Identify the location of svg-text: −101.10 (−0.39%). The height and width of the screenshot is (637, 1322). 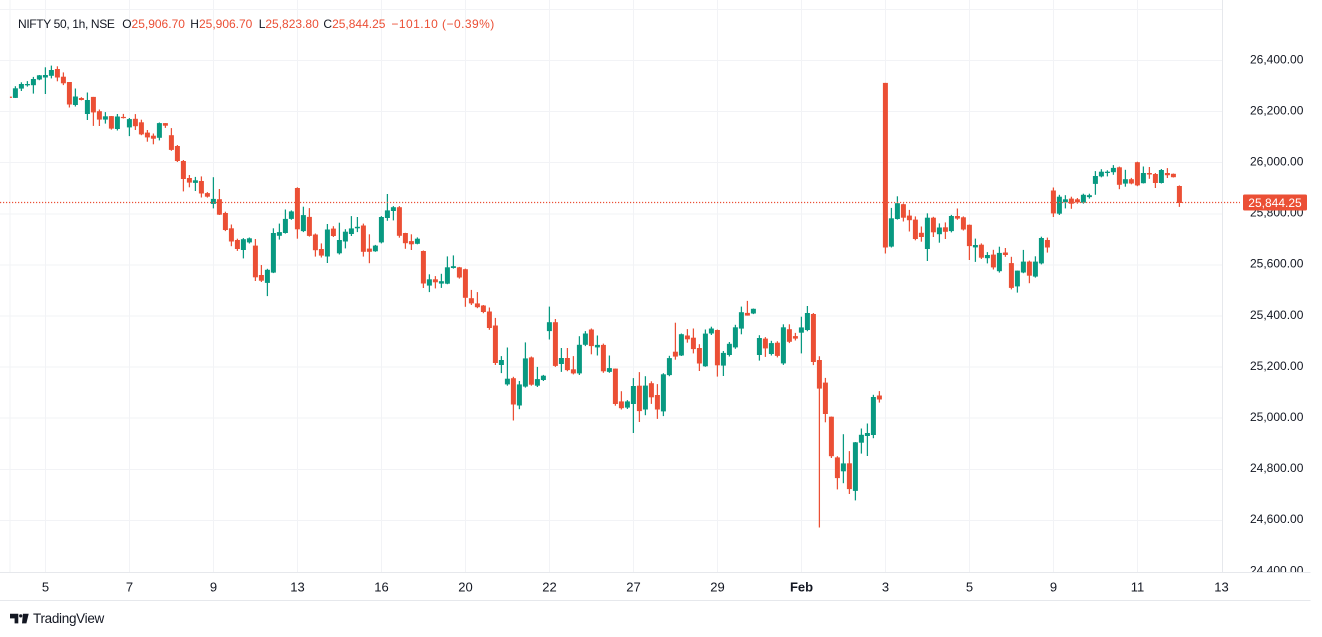
(442, 24).